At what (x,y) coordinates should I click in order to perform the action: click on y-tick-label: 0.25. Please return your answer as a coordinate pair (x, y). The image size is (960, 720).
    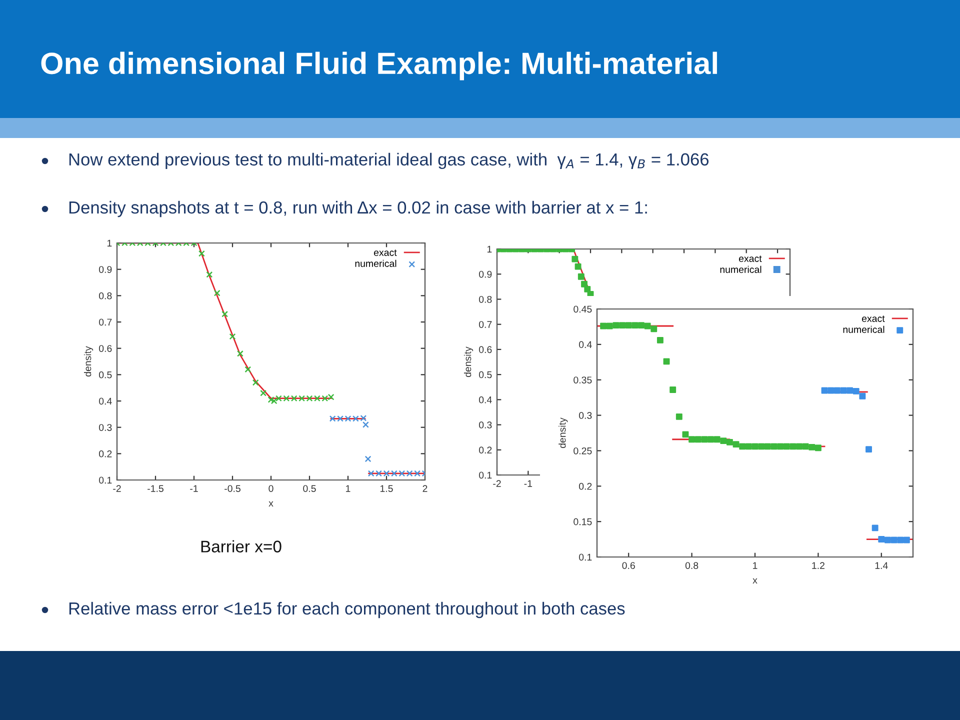
    Looking at the image, I should click on (583, 450).